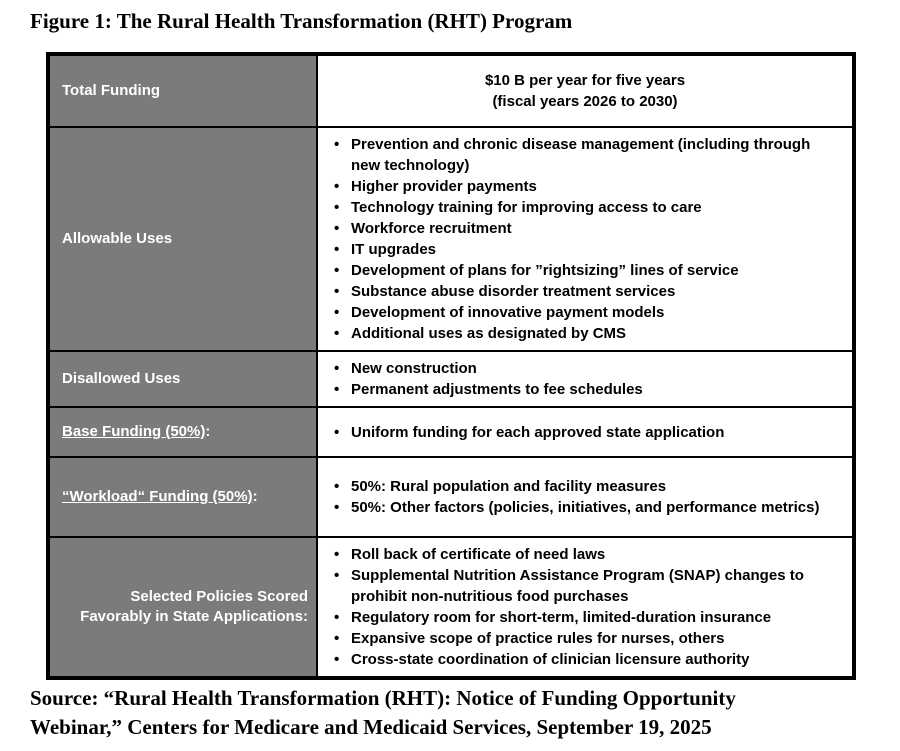  What do you see at coordinates (588, 249) in the screenshot?
I see `bullet-item: IT upgrades` at bounding box center [588, 249].